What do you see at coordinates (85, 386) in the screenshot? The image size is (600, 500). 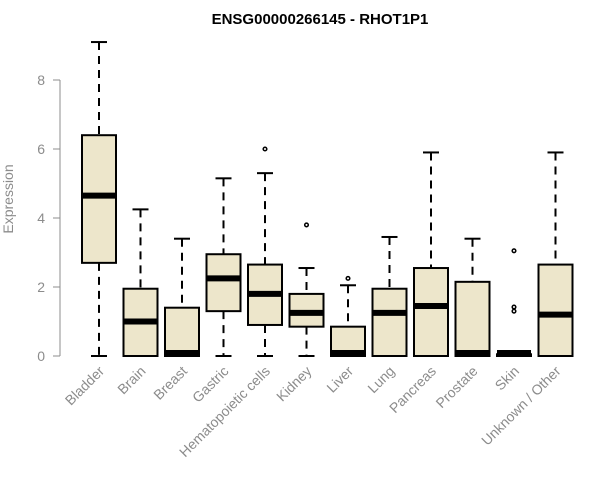 I see `x-tick-label: Bladder` at bounding box center [85, 386].